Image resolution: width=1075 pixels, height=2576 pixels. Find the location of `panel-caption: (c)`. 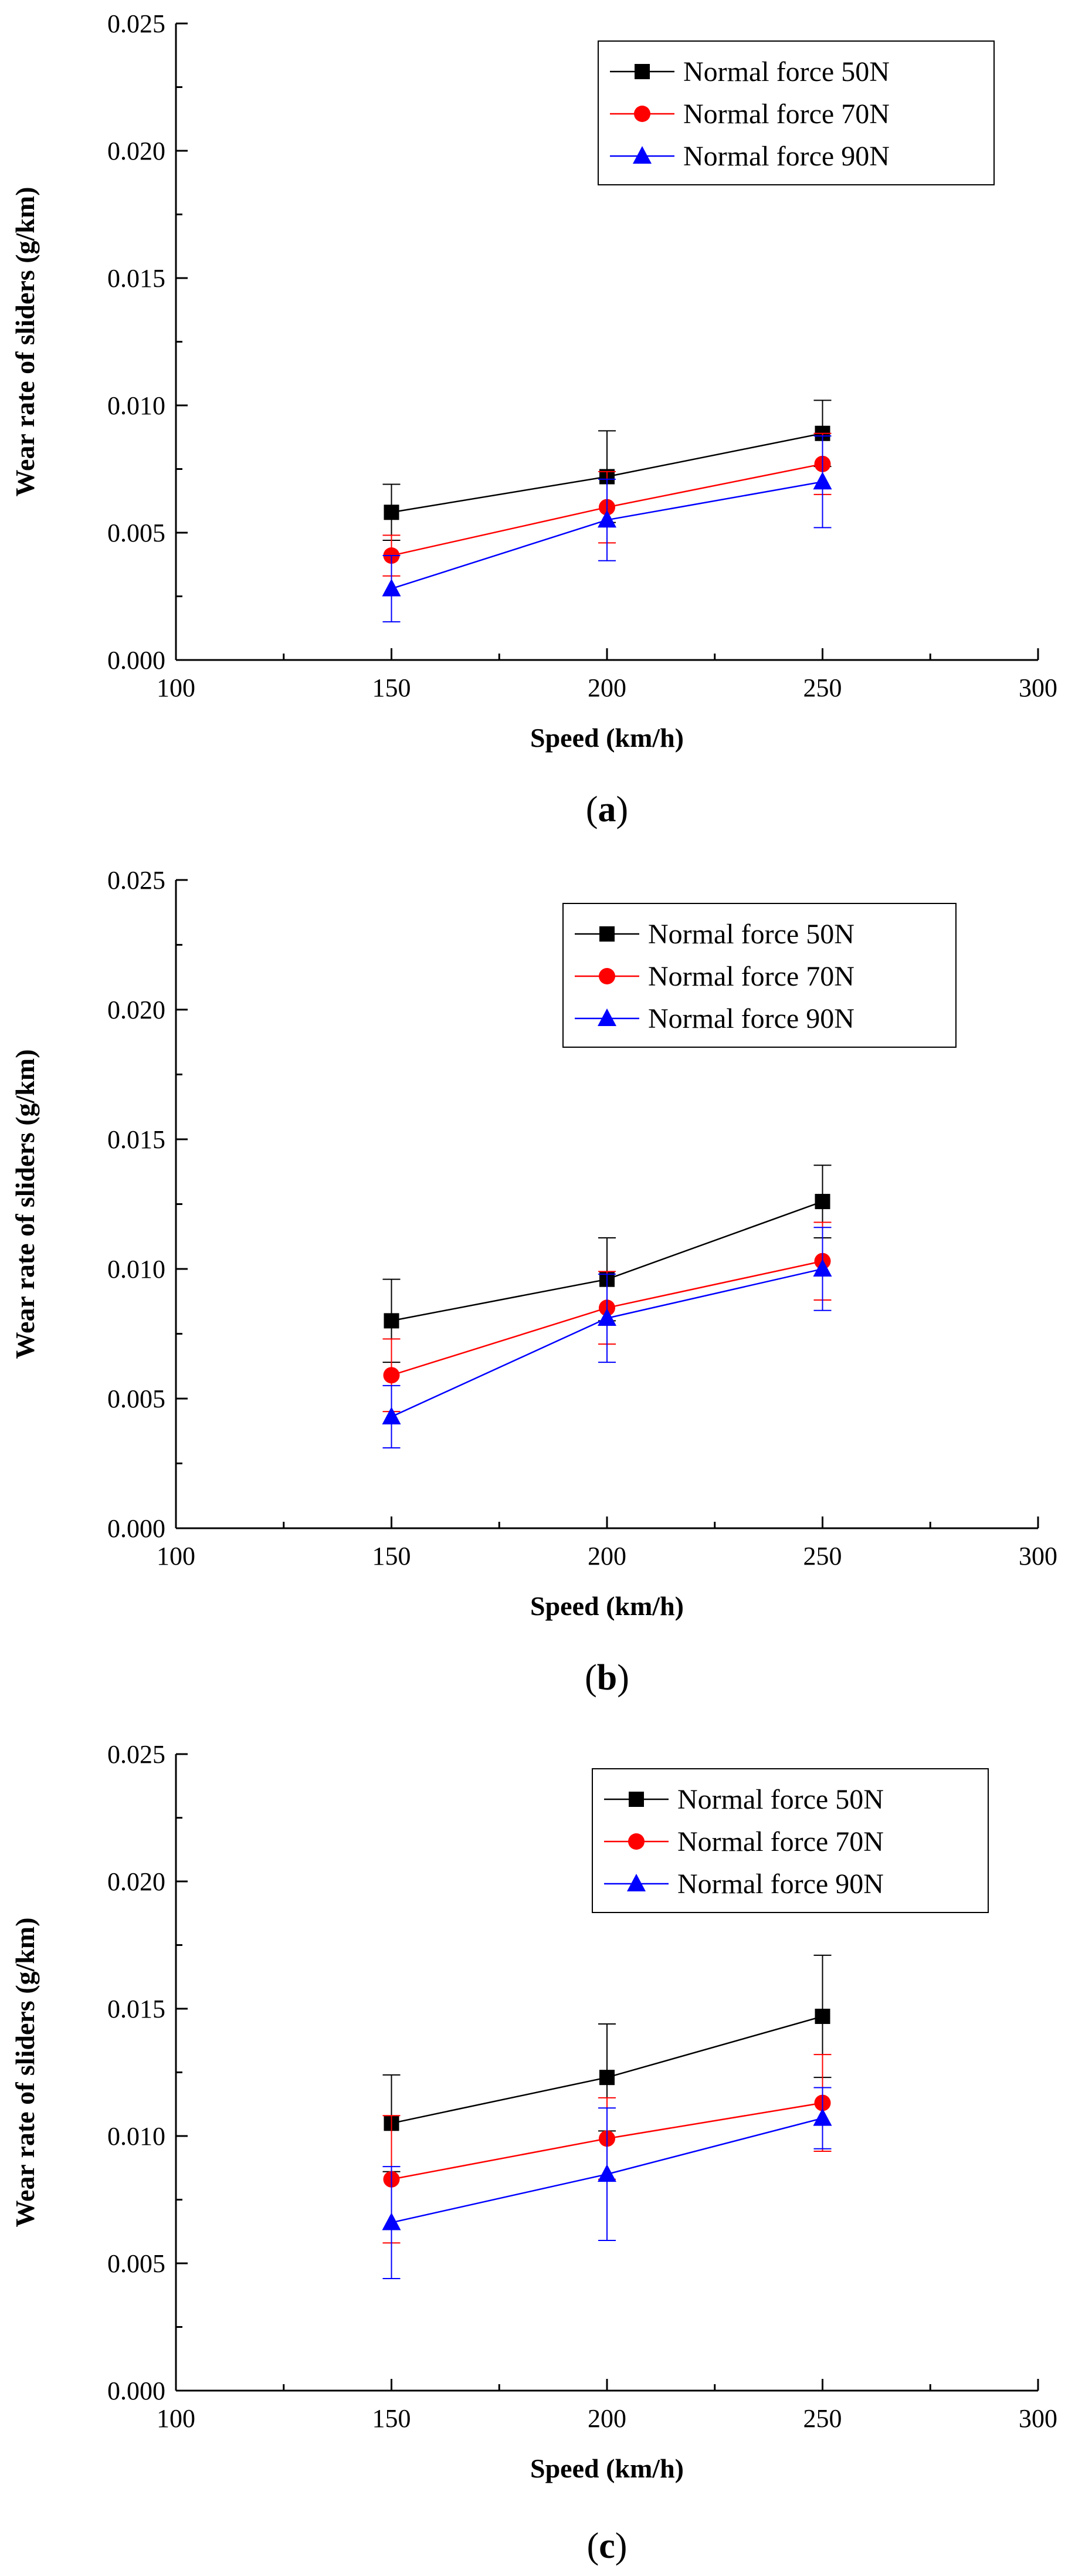

panel-caption: (c) is located at coordinates (607, 2546).